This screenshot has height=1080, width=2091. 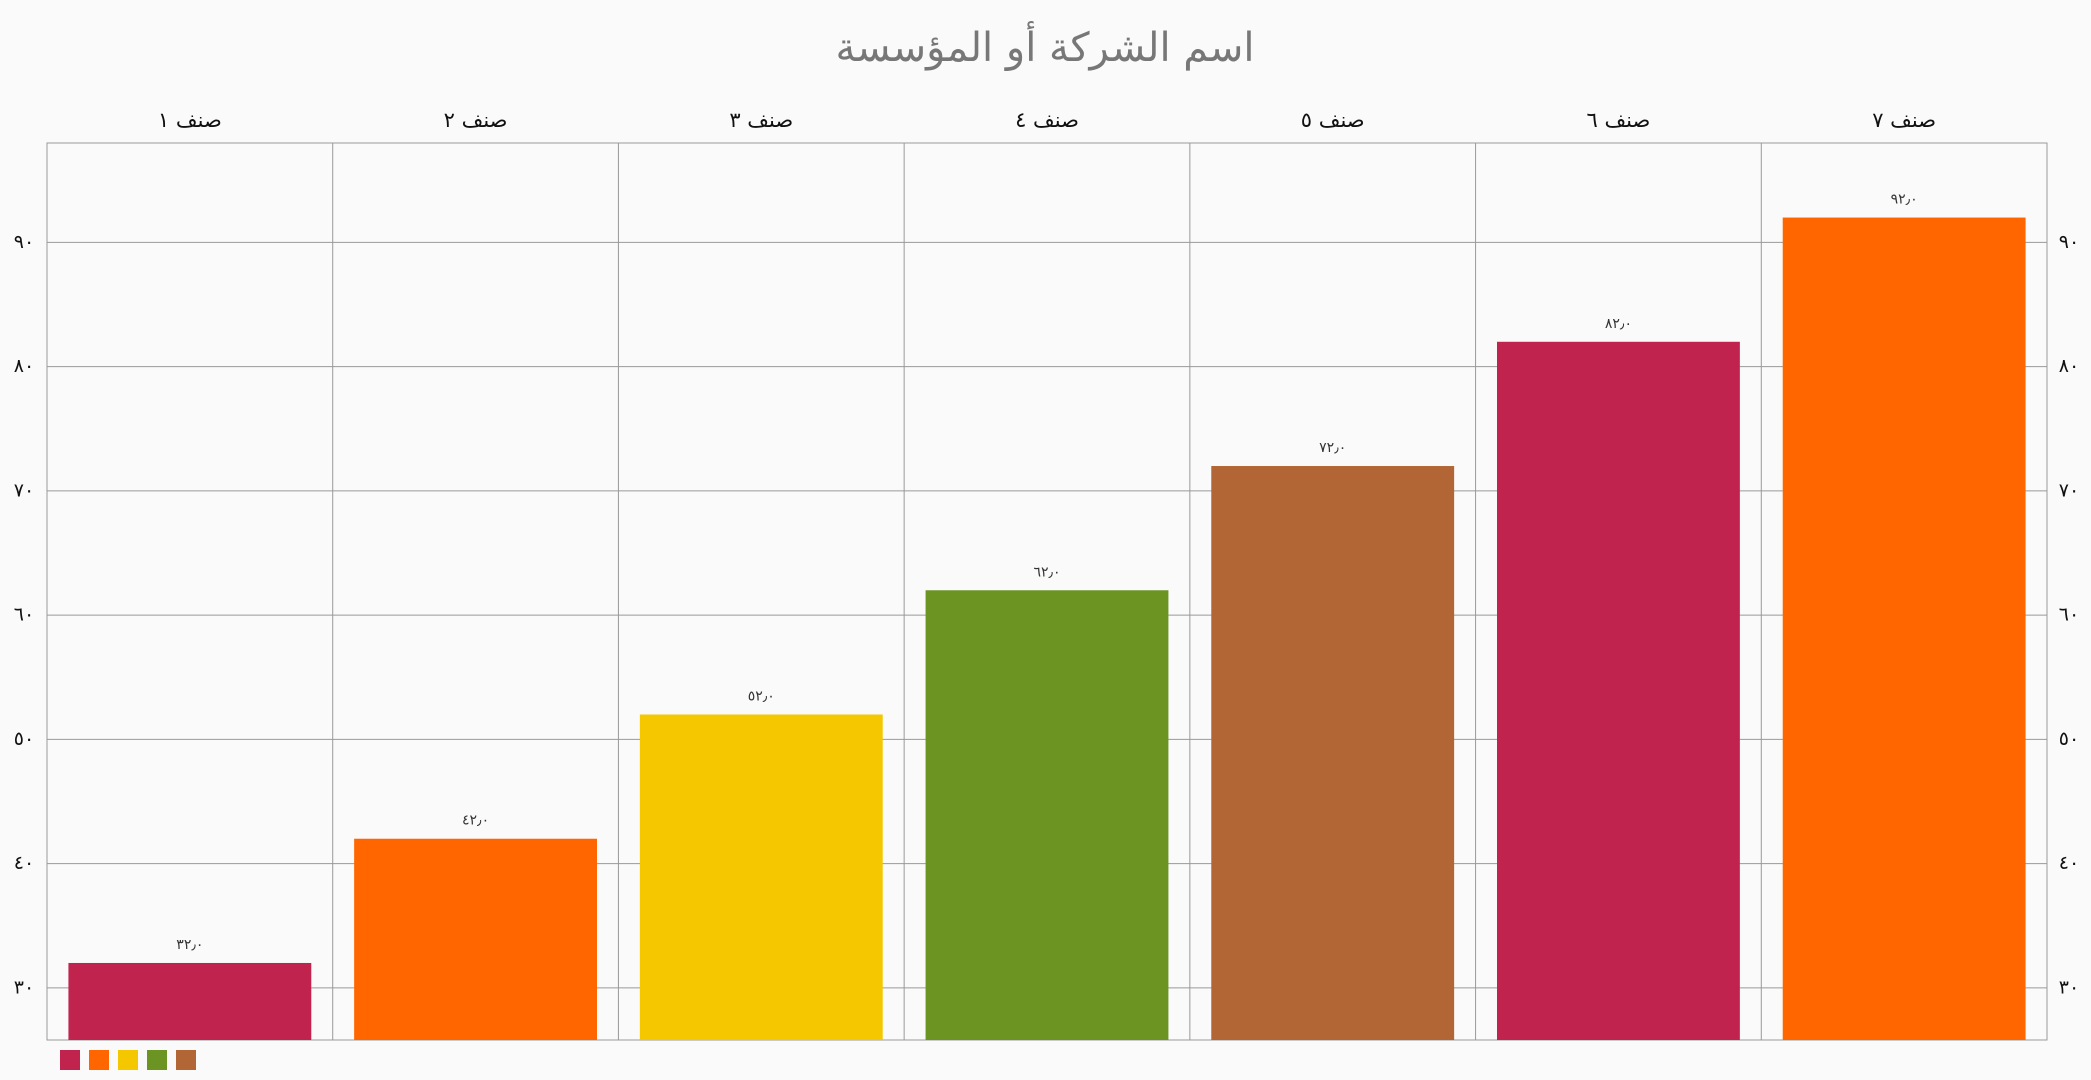 I want to click on y-tick-label: ٥٠, so click(x=24, y=739).